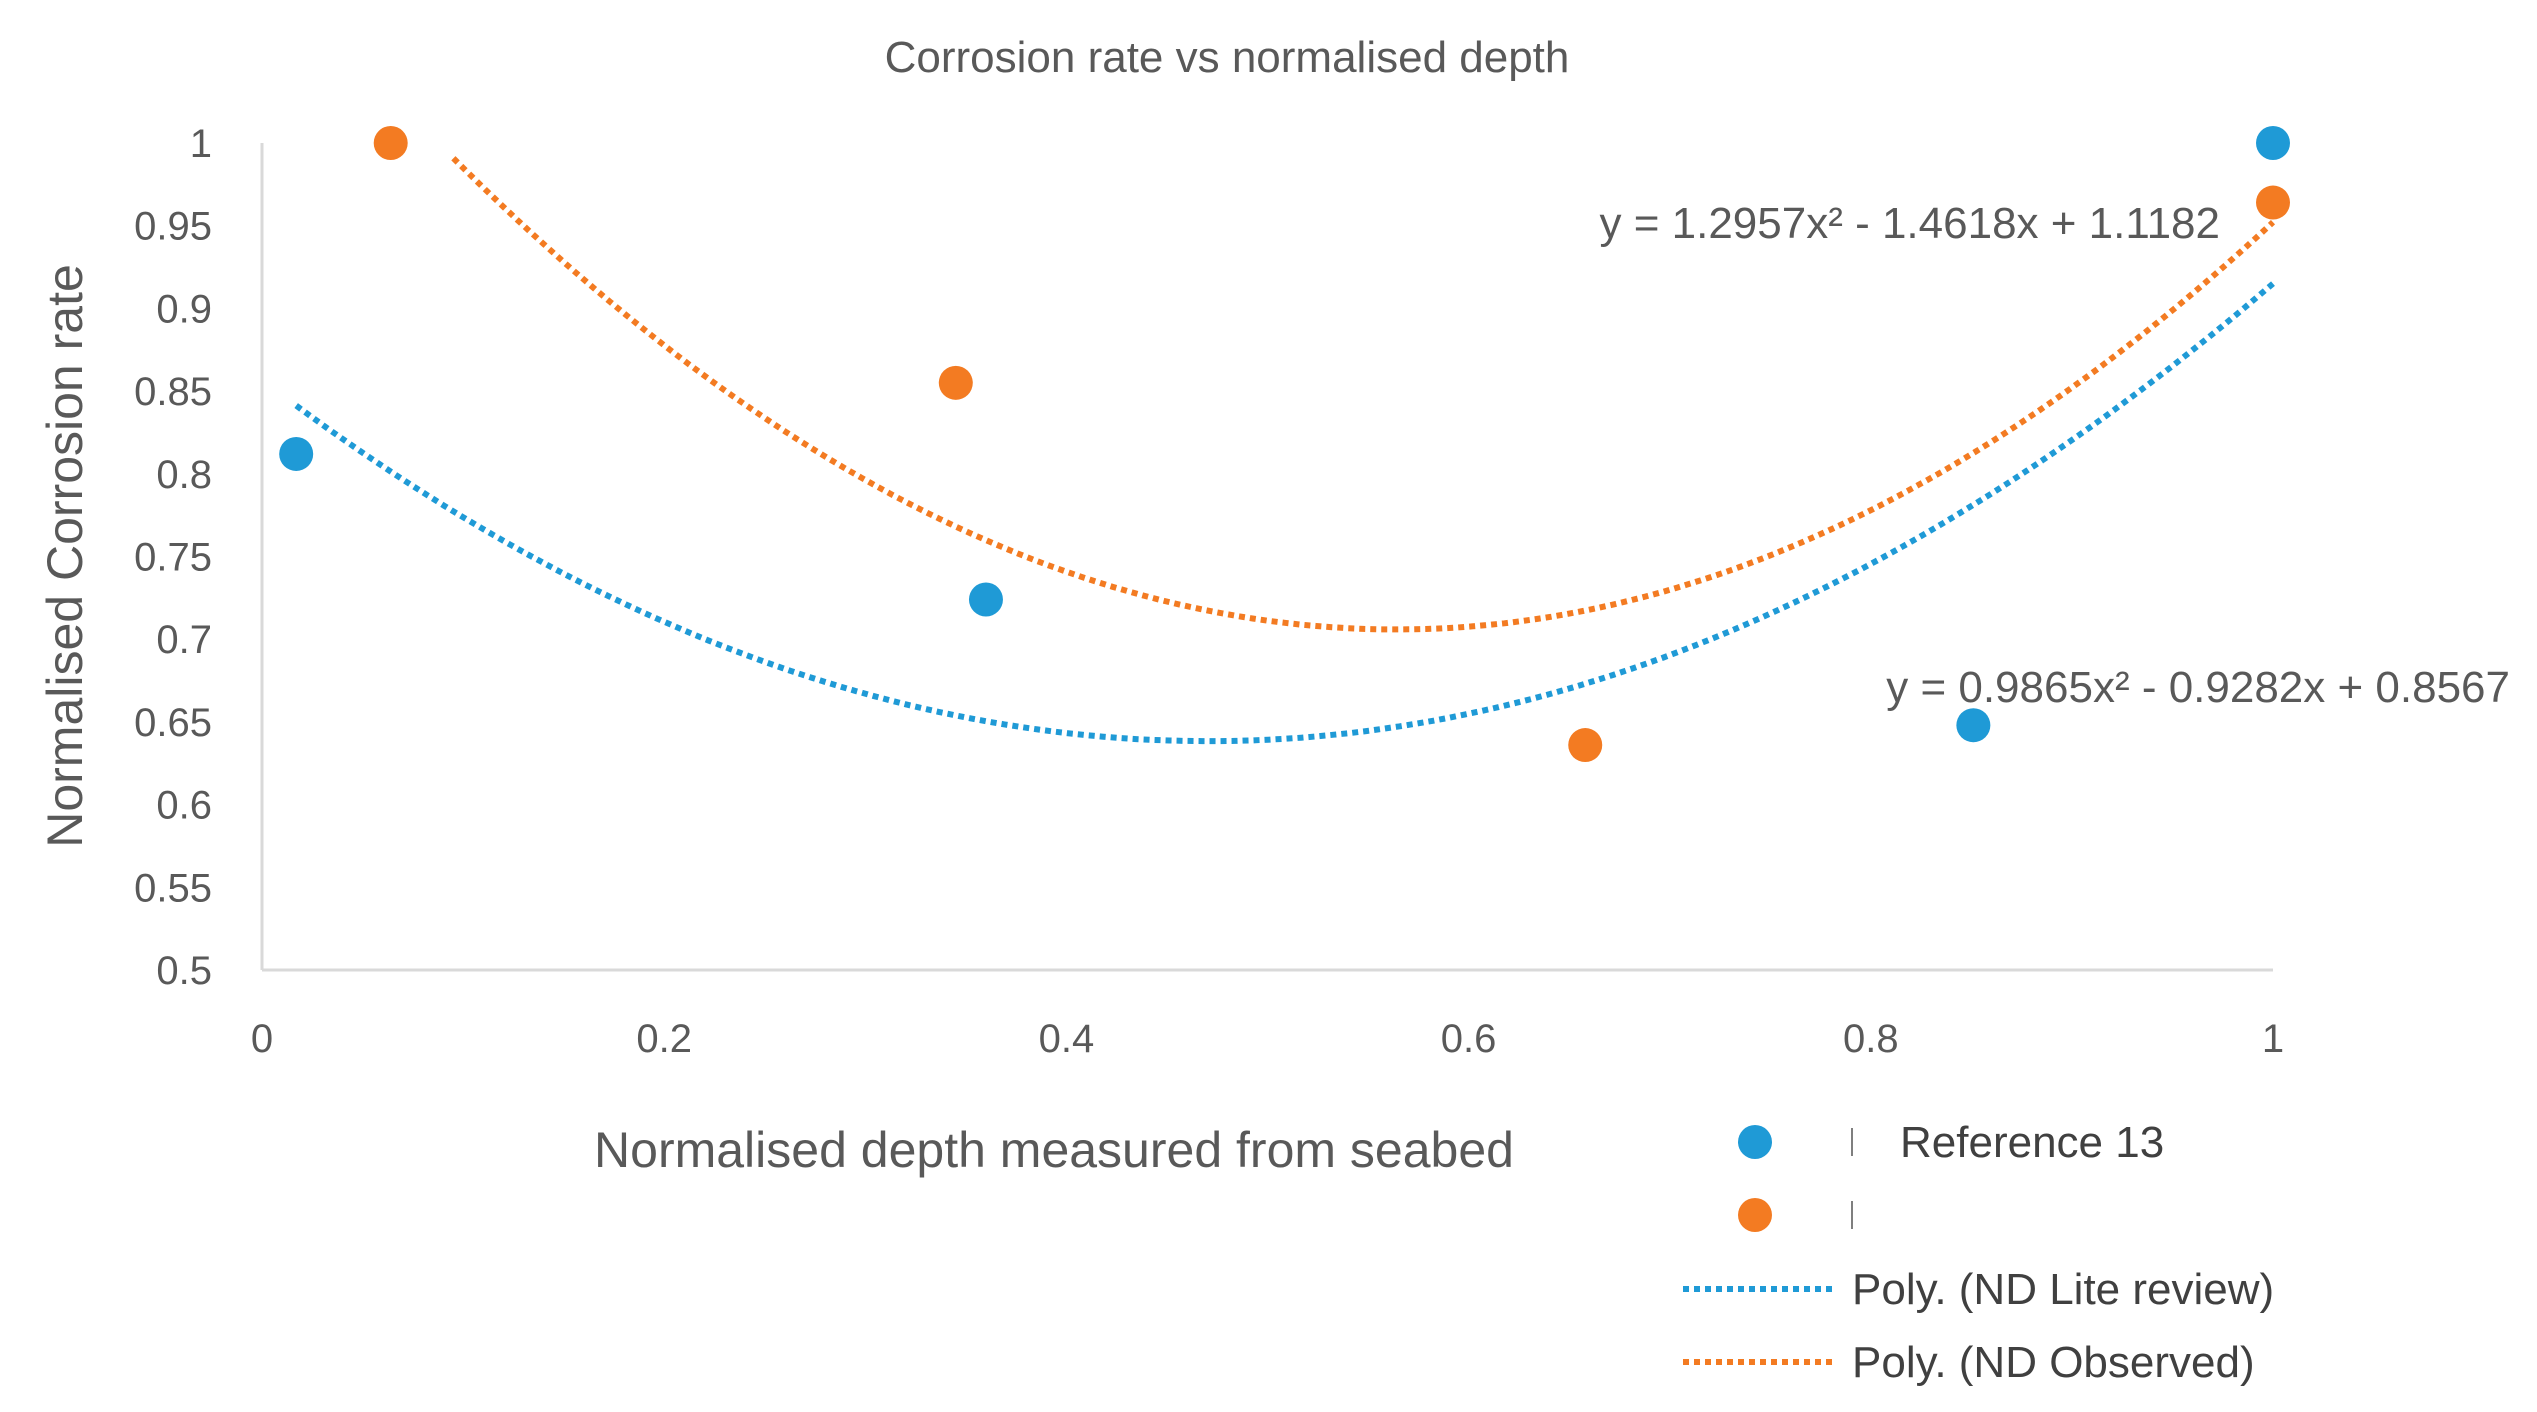  I want to click on y-tick-label: 0.95, so click(173, 227).